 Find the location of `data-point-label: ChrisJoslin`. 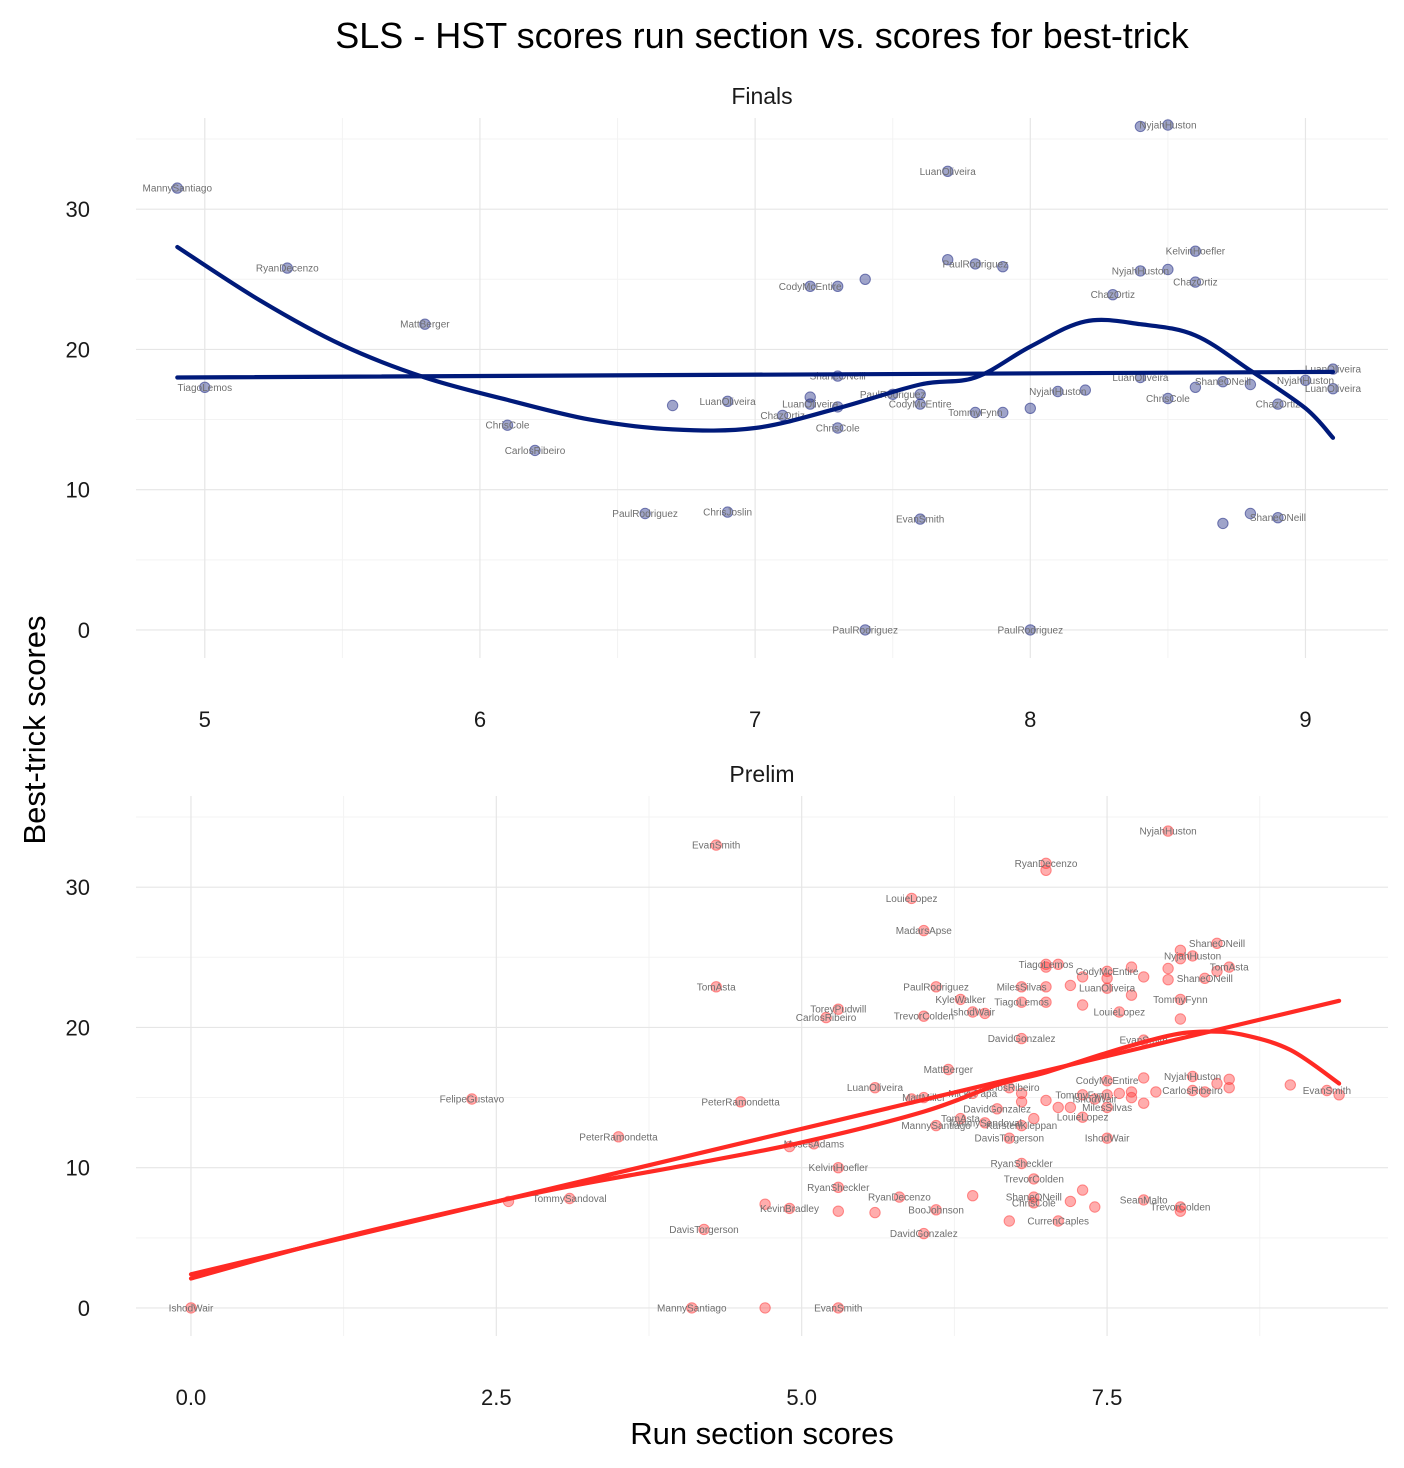

data-point-label: ChrisJoslin is located at coordinates (727, 513).